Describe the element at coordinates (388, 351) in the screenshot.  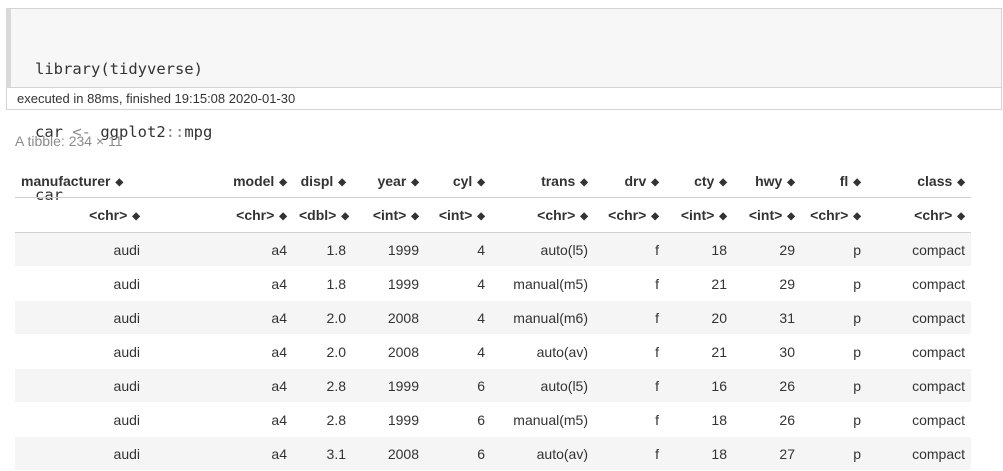
I see `table-cell-year: 2008` at that location.